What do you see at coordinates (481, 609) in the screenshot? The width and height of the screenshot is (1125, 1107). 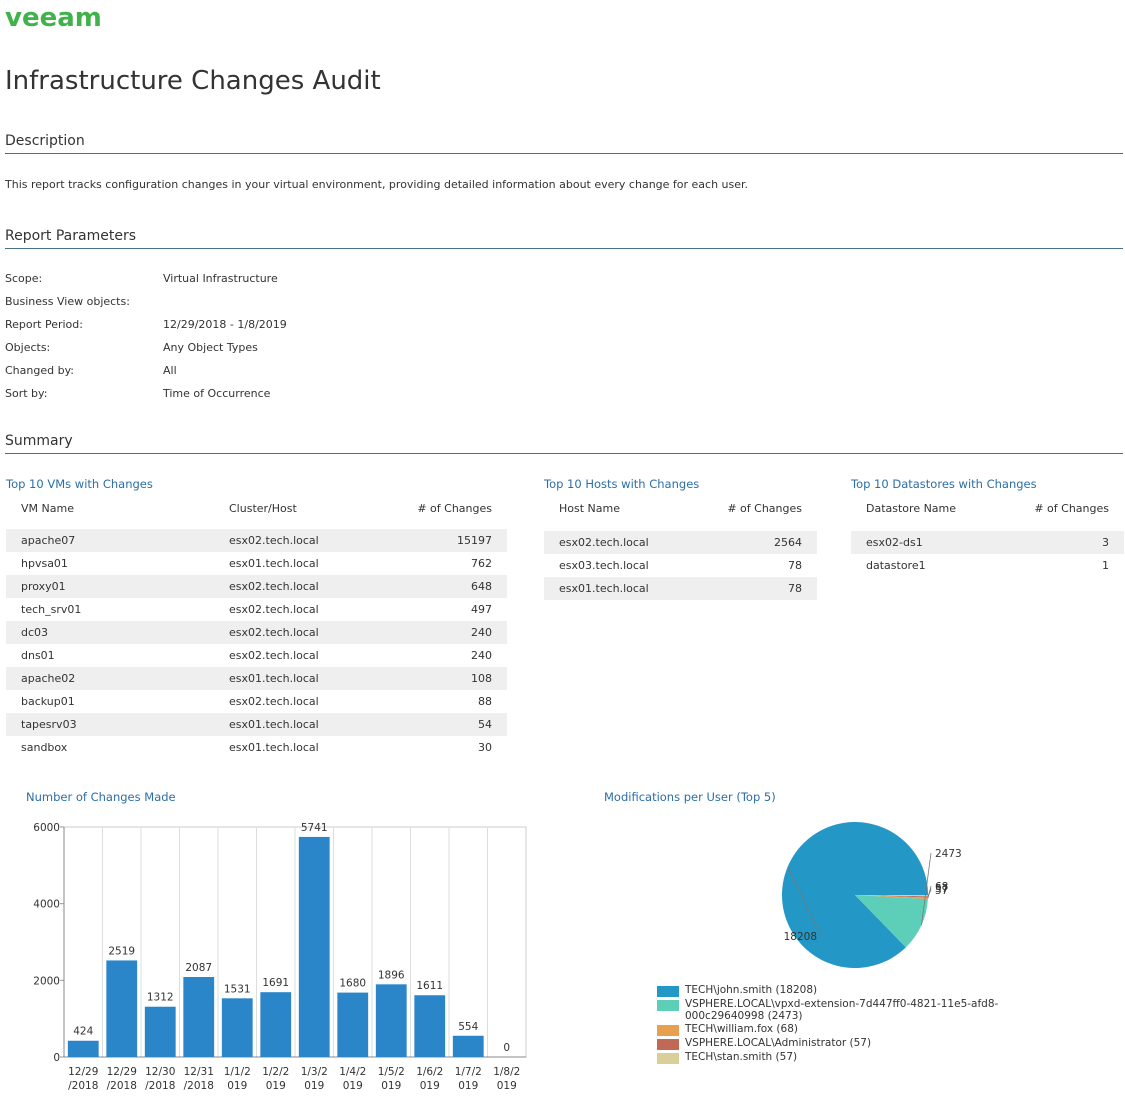 I see `table-cell: 497` at bounding box center [481, 609].